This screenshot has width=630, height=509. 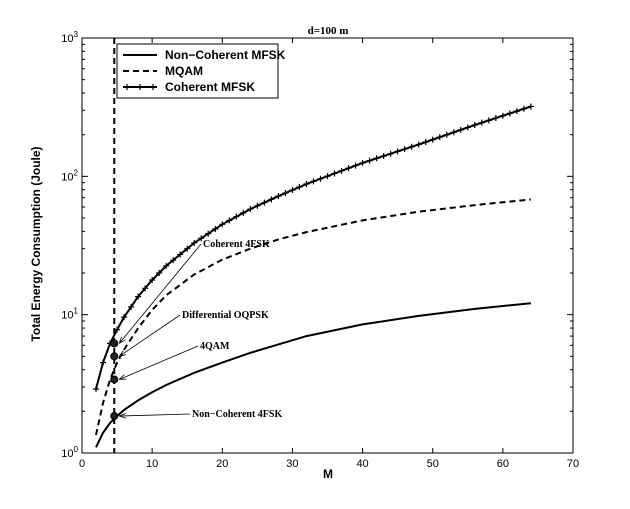 I want to click on y-tick-label: 10¹, so click(x=69, y=314).